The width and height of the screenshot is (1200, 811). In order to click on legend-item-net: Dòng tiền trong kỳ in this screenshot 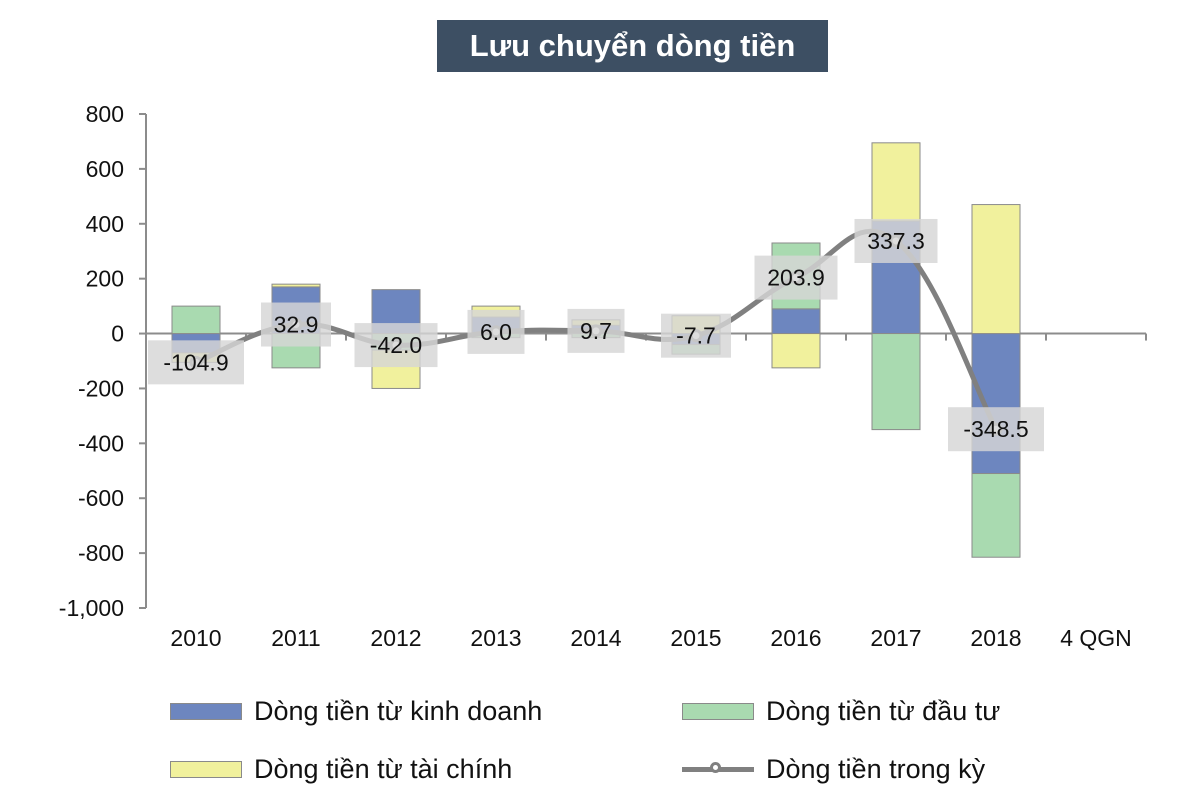, I will do `click(833, 769)`.